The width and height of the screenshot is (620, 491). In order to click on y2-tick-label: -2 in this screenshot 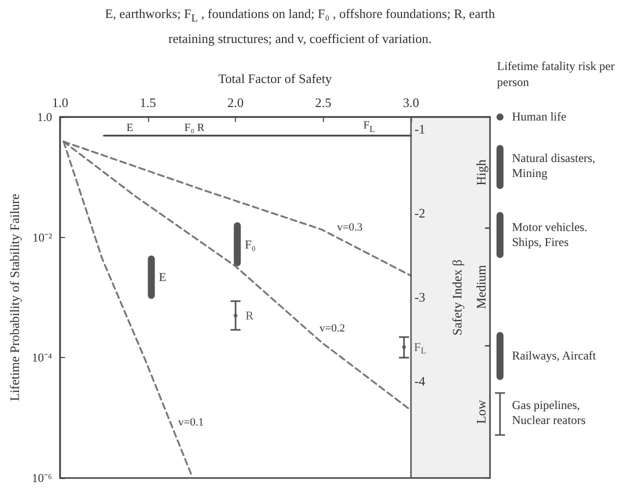, I will do `click(420, 212)`.